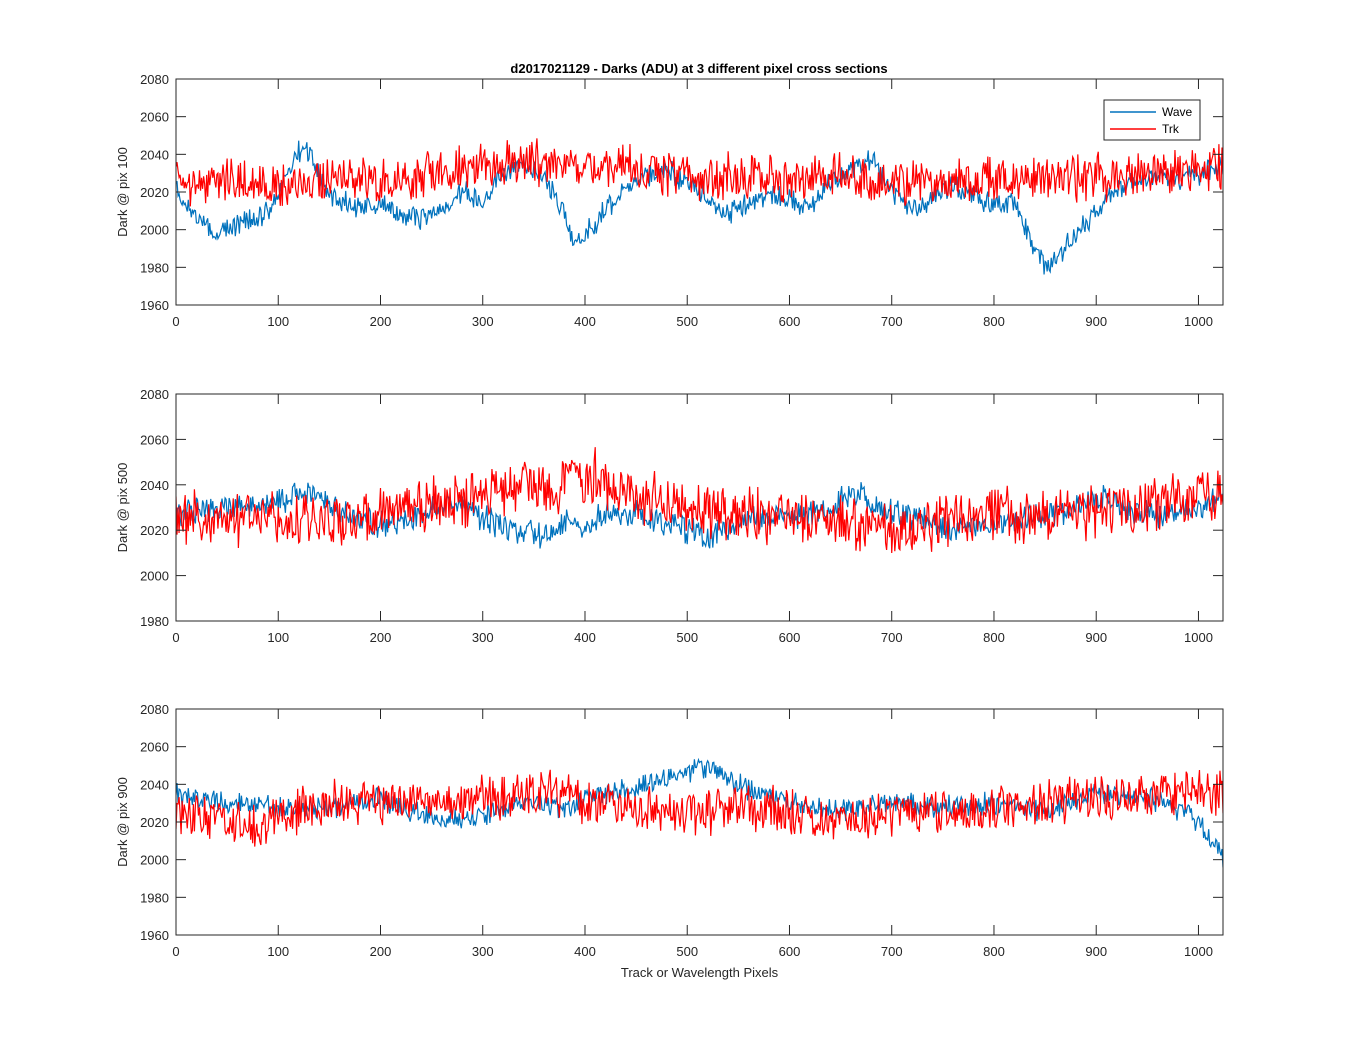  I want to click on legend-label-wave: Wave, so click(1177, 112).